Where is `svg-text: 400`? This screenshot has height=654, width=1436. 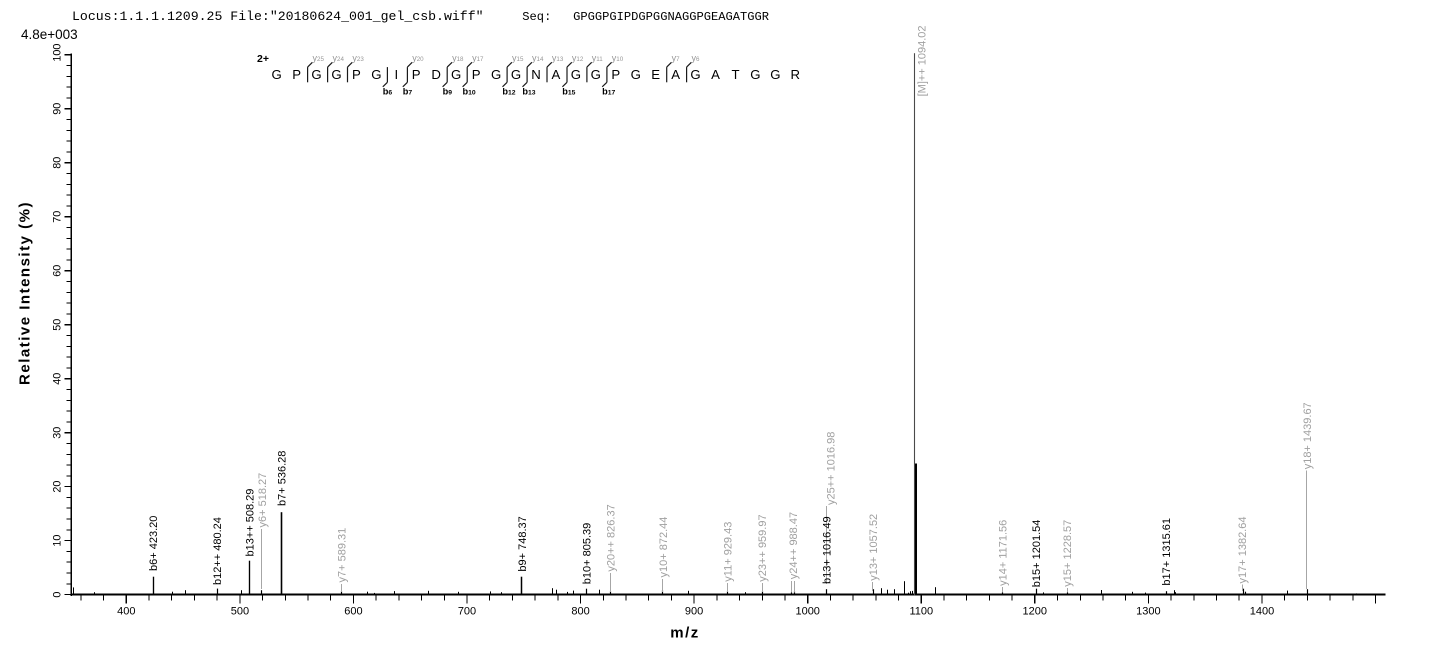 svg-text: 400 is located at coordinates (126, 612).